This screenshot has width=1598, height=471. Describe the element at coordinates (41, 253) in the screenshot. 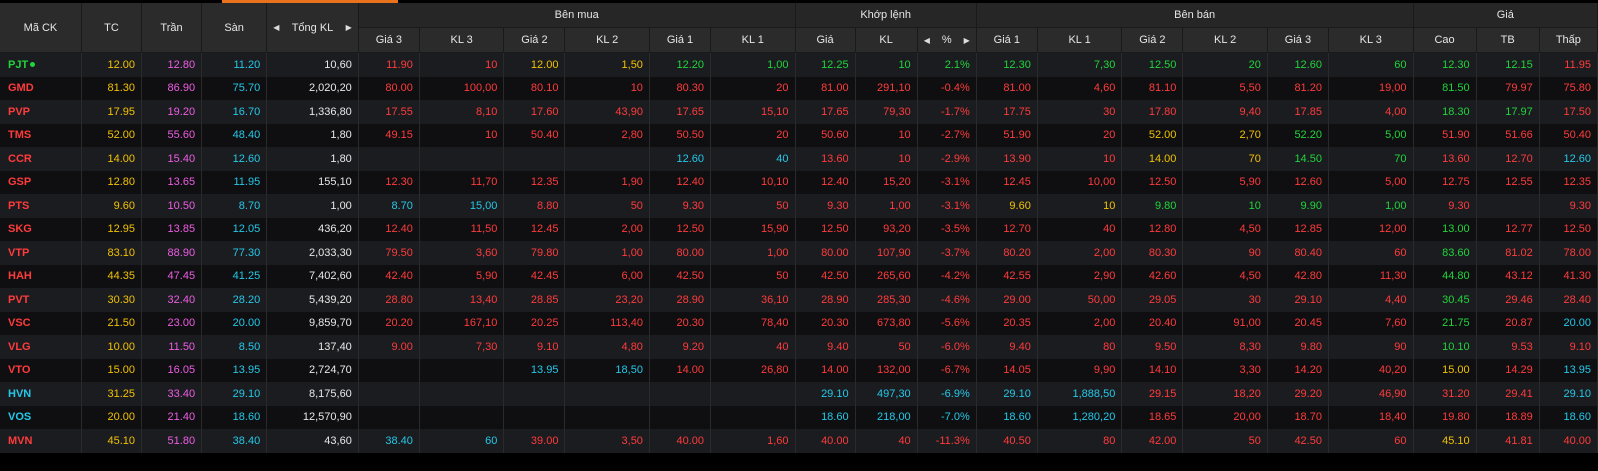

I see `symbol-cell: VTP` at that location.